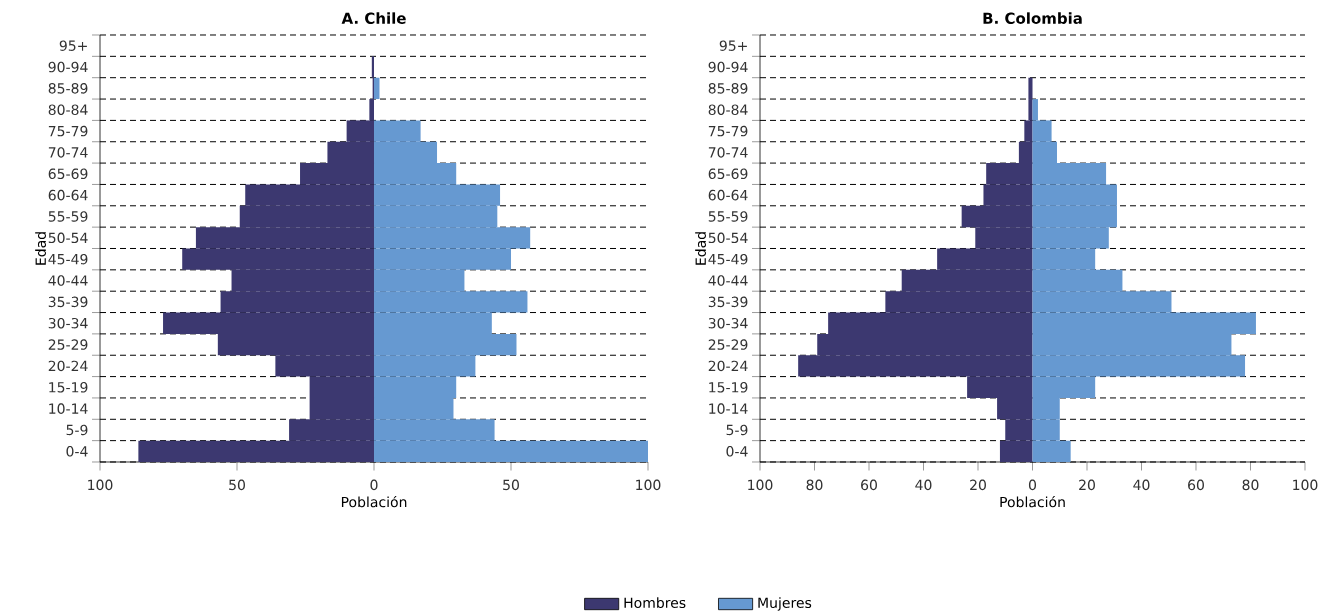  I want to click on legend-label: Hombres, so click(655, 603).